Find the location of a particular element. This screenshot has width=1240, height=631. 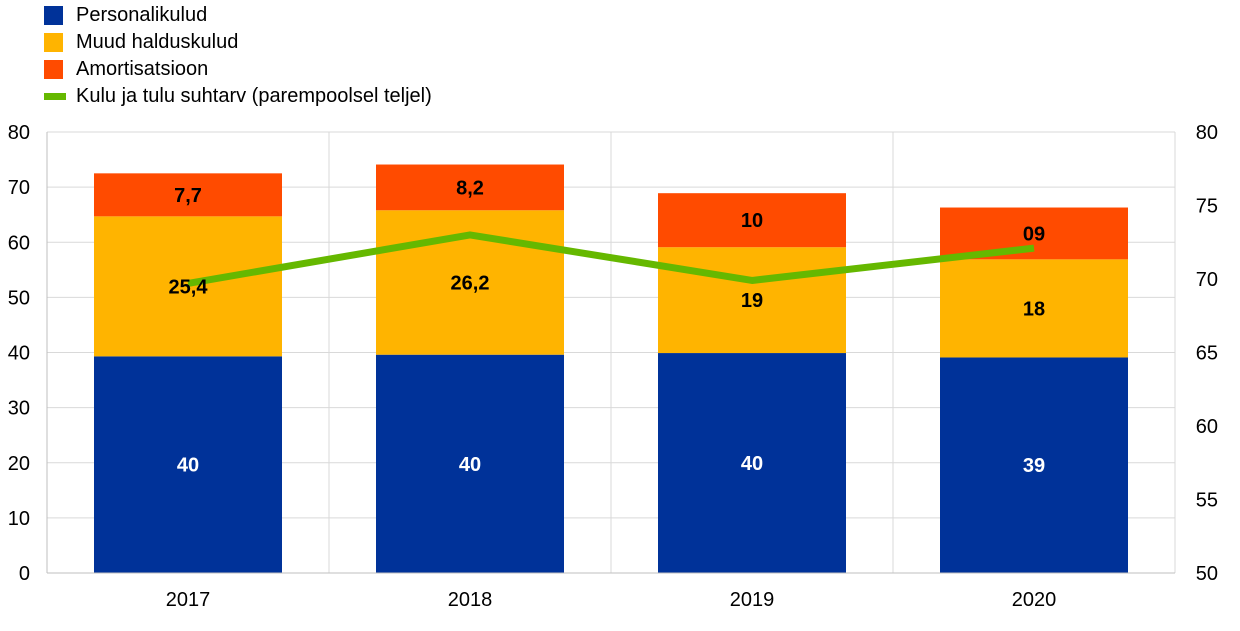

legend-item-personalikulud: Personalikulud is located at coordinates (238, 15).